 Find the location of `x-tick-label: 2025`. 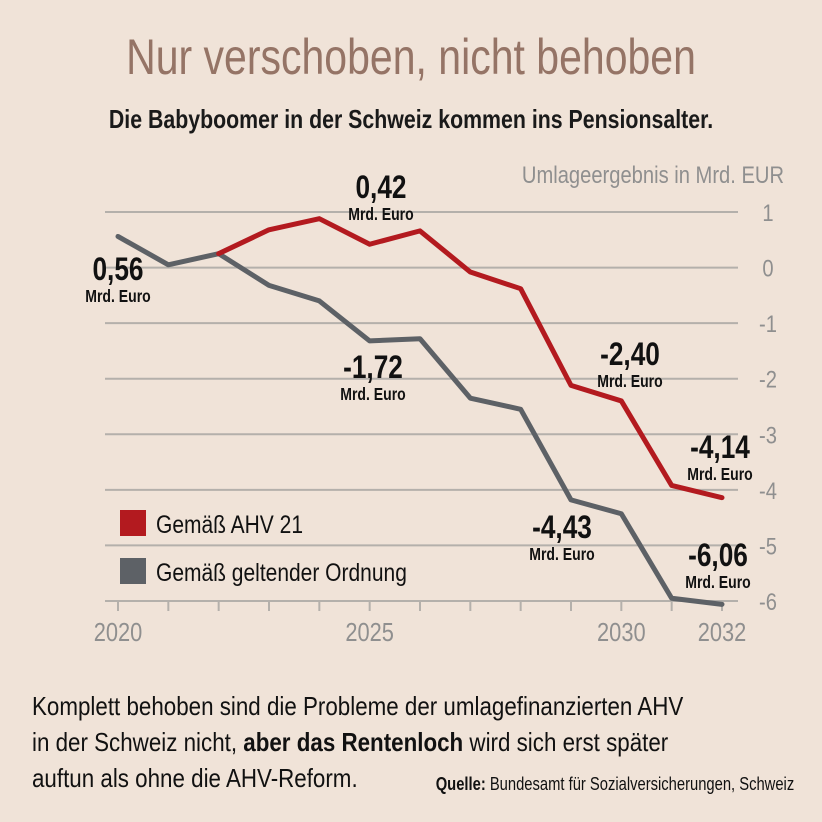

x-tick-label: 2025 is located at coordinates (369, 632).